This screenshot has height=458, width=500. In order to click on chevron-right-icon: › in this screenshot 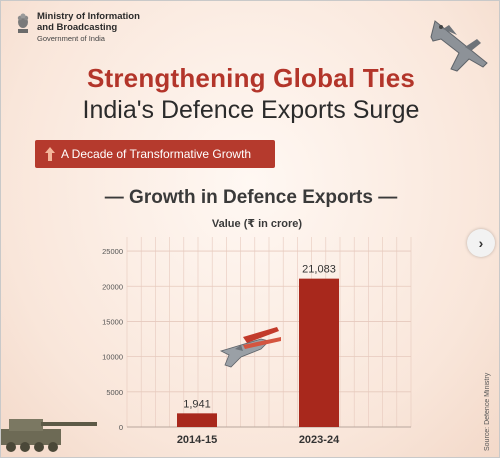, I will do `click(481, 243)`.